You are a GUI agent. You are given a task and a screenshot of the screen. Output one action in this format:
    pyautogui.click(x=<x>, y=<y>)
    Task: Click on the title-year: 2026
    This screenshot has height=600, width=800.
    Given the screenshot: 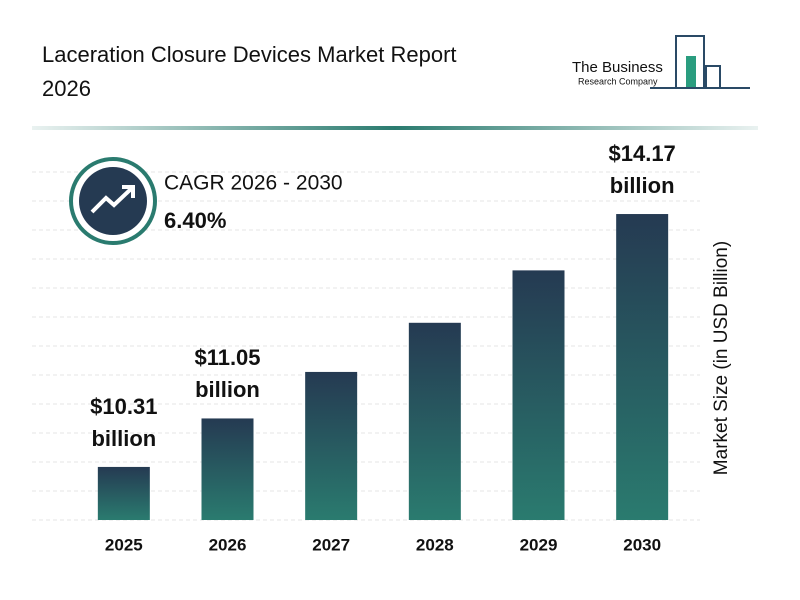 What is the action you would take?
    pyautogui.click(x=66, y=88)
    